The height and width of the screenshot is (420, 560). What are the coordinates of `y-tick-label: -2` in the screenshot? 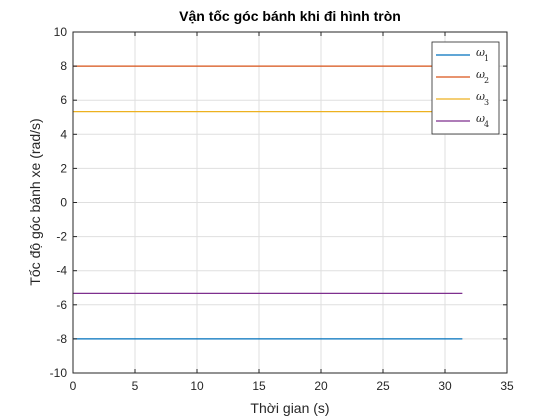 It's located at (61, 237).